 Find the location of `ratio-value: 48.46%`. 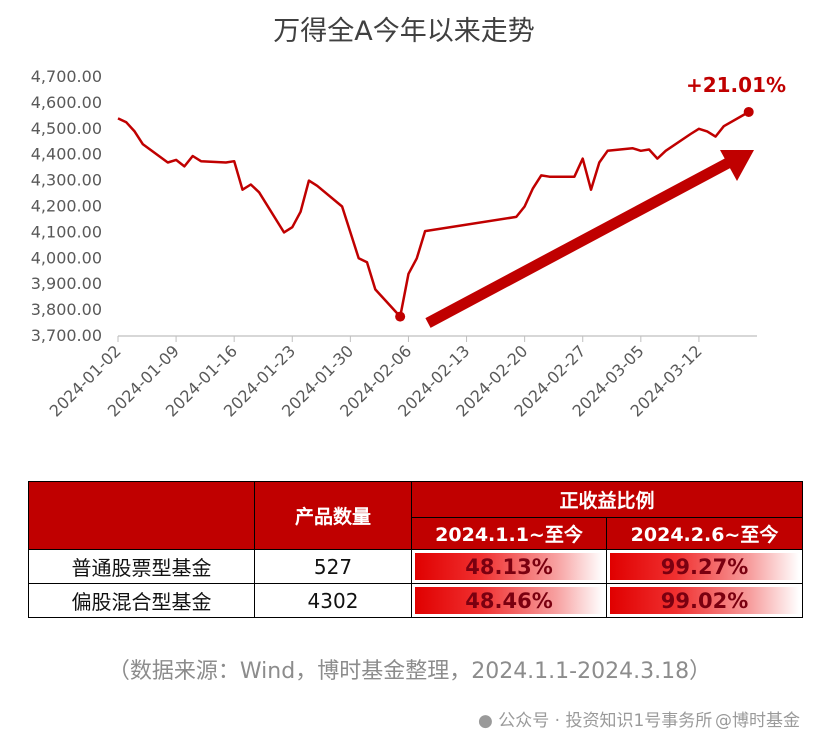

ratio-value: 48.46% is located at coordinates (509, 600).